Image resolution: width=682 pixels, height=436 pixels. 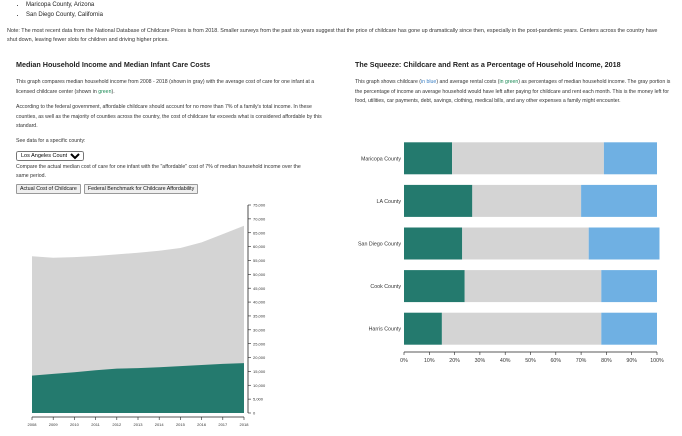 I want to click on x-tick-label: 50%, so click(x=530, y=361).